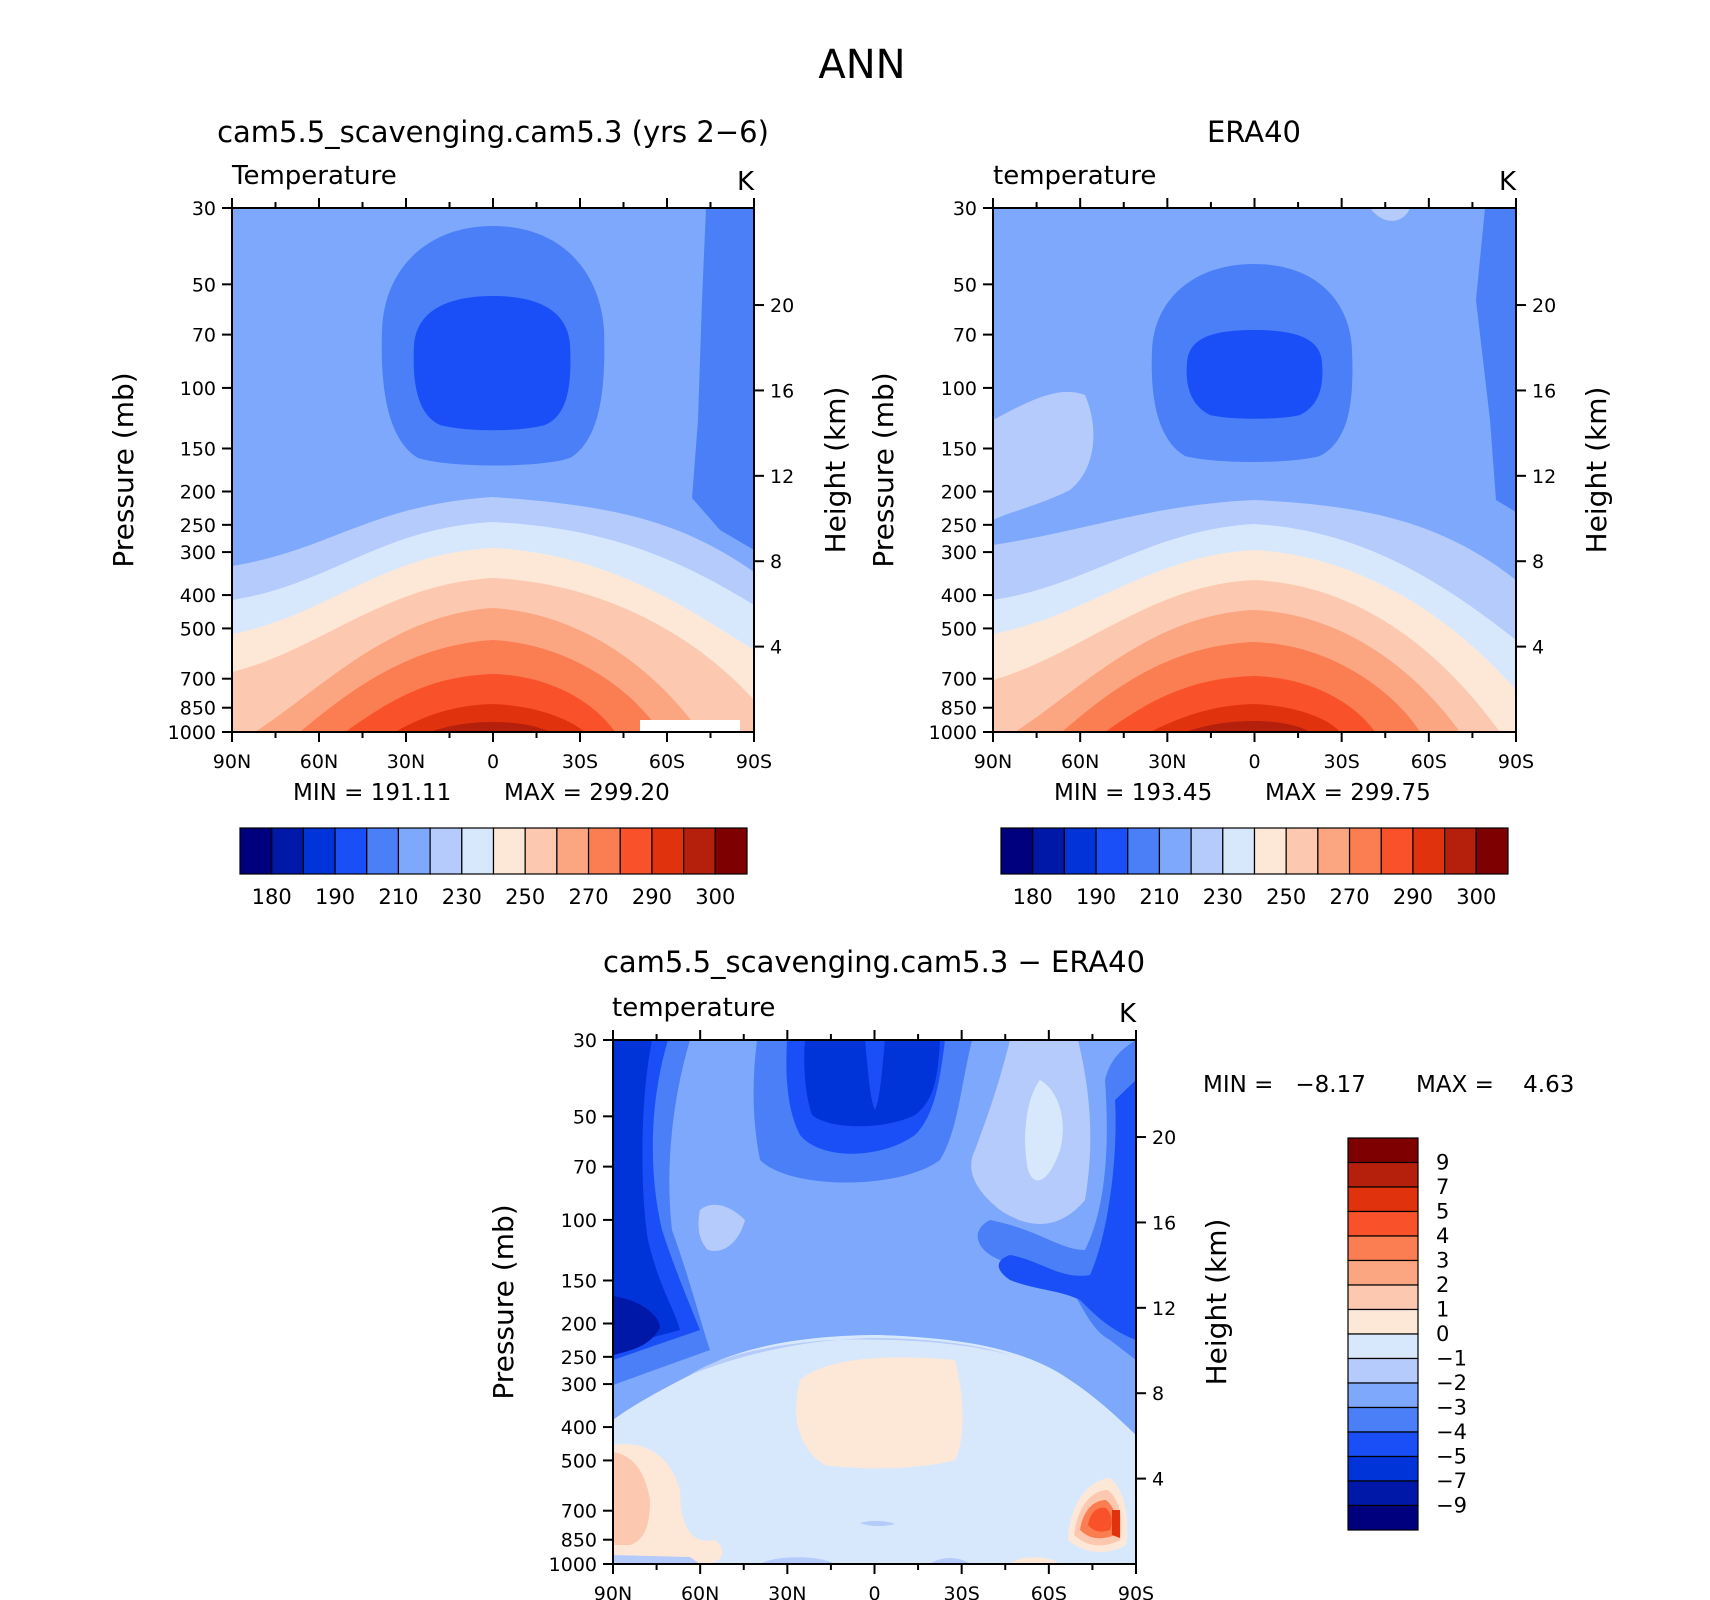 The height and width of the screenshot is (1600, 1710). I want to click on colorbar-label: −9, so click(1451, 1506).